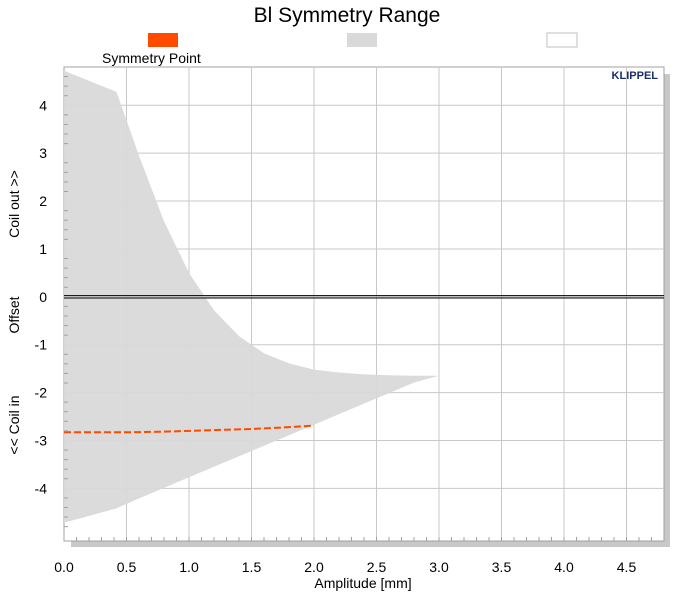 The width and height of the screenshot is (695, 595). Describe the element at coordinates (364, 297) in the screenshot. I see `zero-line-layer` at that location.